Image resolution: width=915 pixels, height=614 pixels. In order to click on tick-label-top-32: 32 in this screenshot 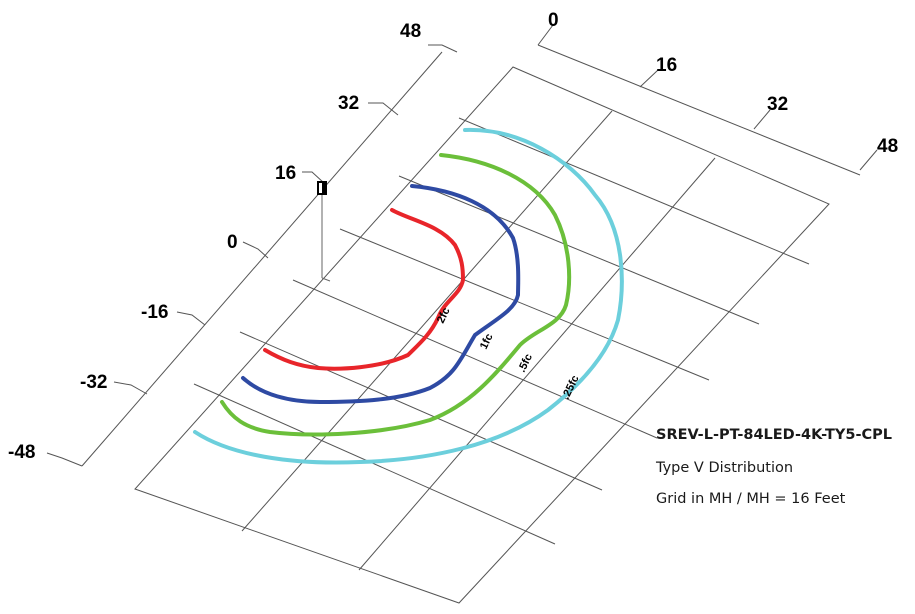, I will do `click(777, 104)`.